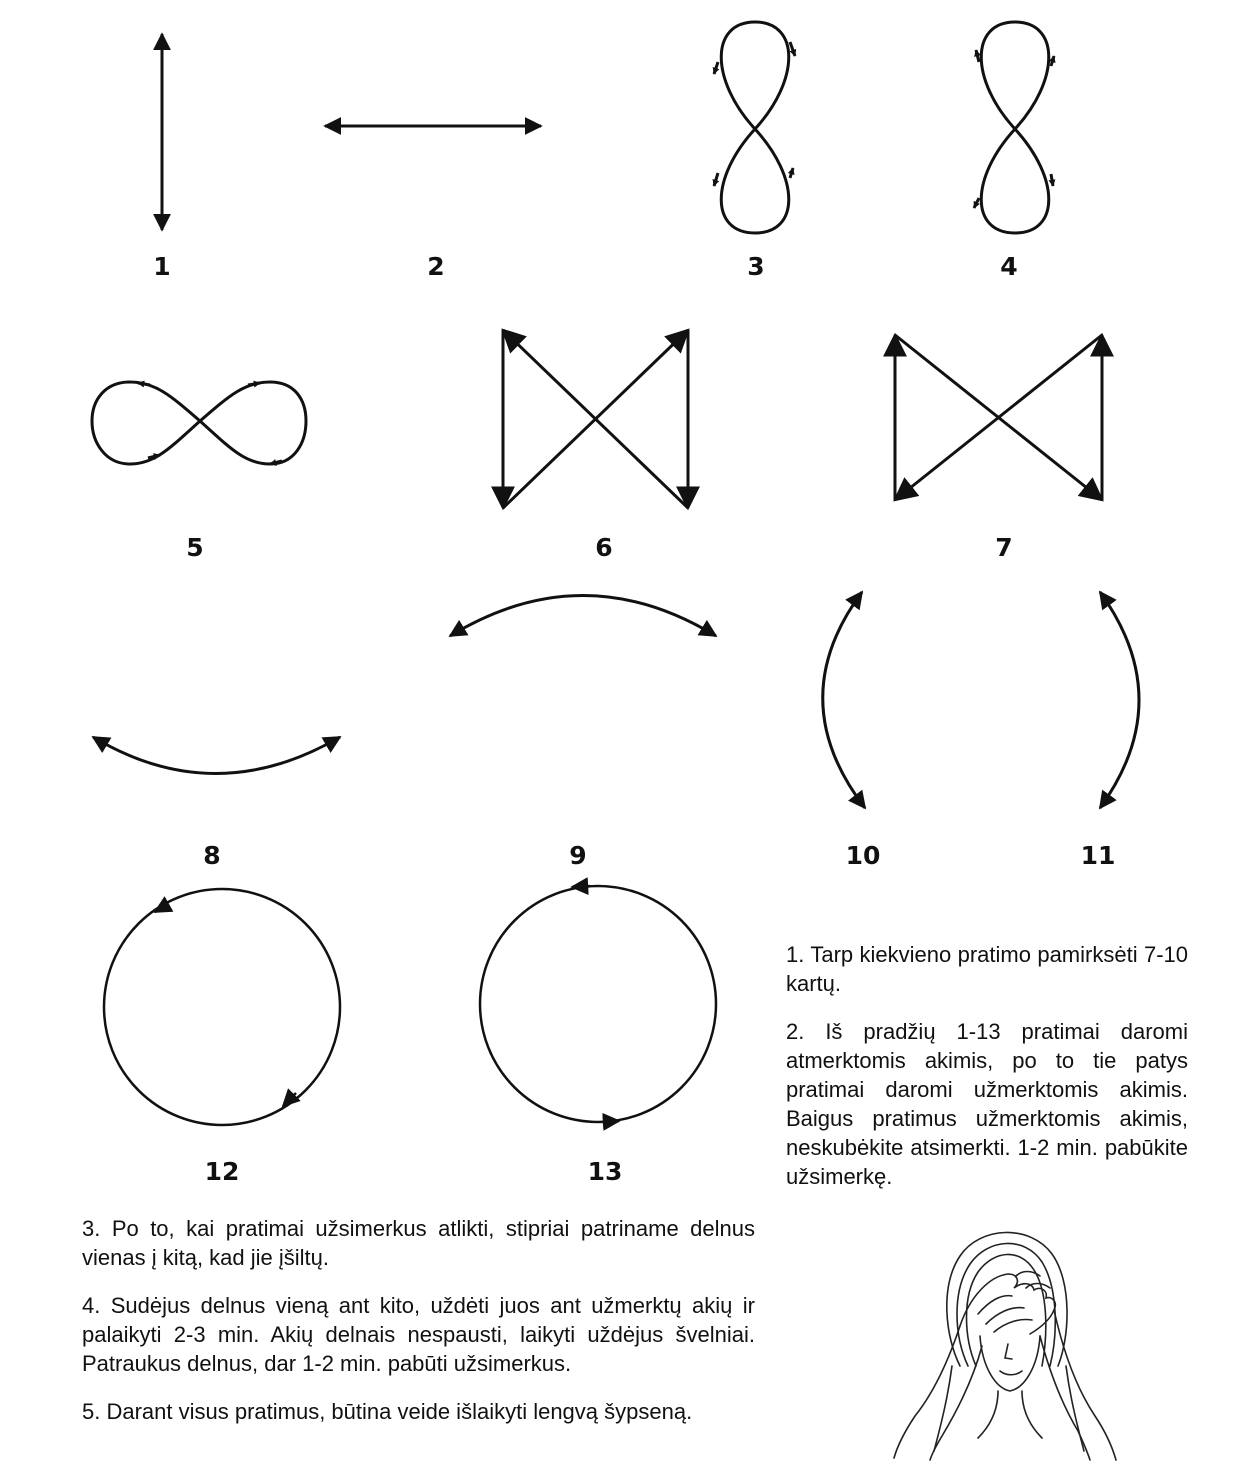 This screenshot has width=1242, height=1481. Describe the element at coordinates (436, 266) in the screenshot. I see `figure-label-2: 2` at that location.